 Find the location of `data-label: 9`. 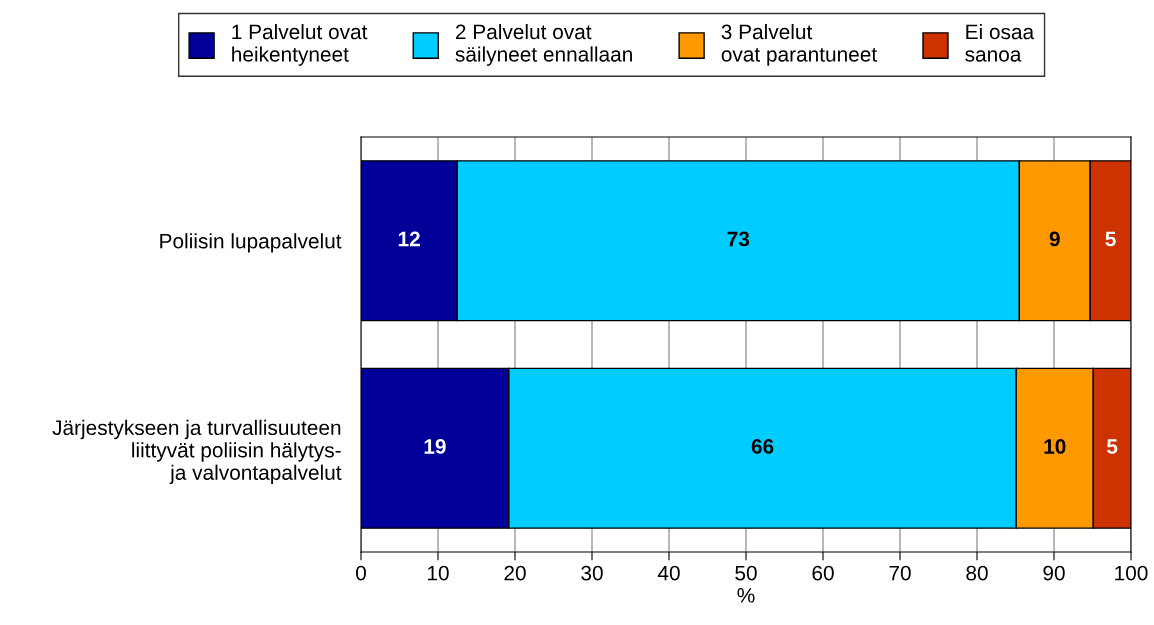

data-label: 9 is located at coordinates (1054, 239).